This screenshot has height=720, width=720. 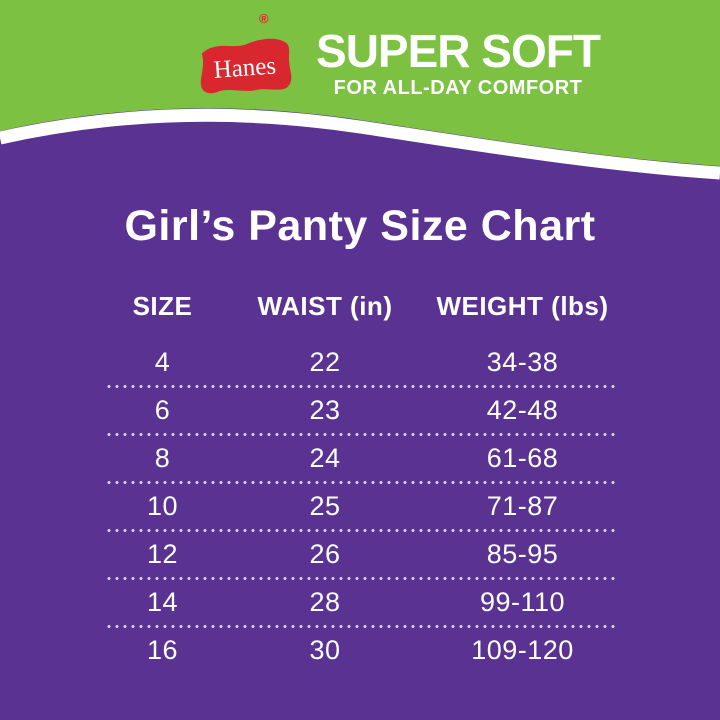 What do you see at coordinates (162, 458) in the screenshot?
I see `size-cell: 8` at bounding box center [162, 458].